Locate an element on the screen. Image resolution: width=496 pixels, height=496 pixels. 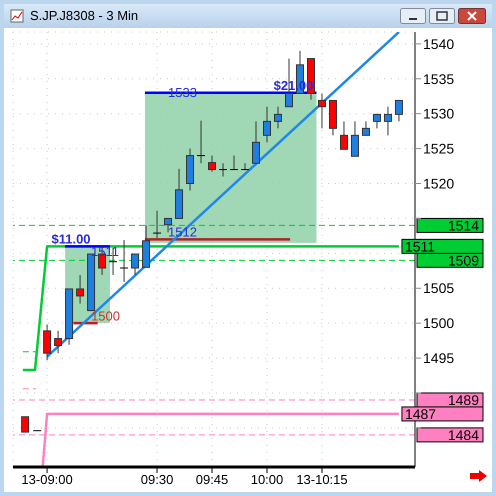
y-tick-label: 1495 is located at coordinates (438, 358).